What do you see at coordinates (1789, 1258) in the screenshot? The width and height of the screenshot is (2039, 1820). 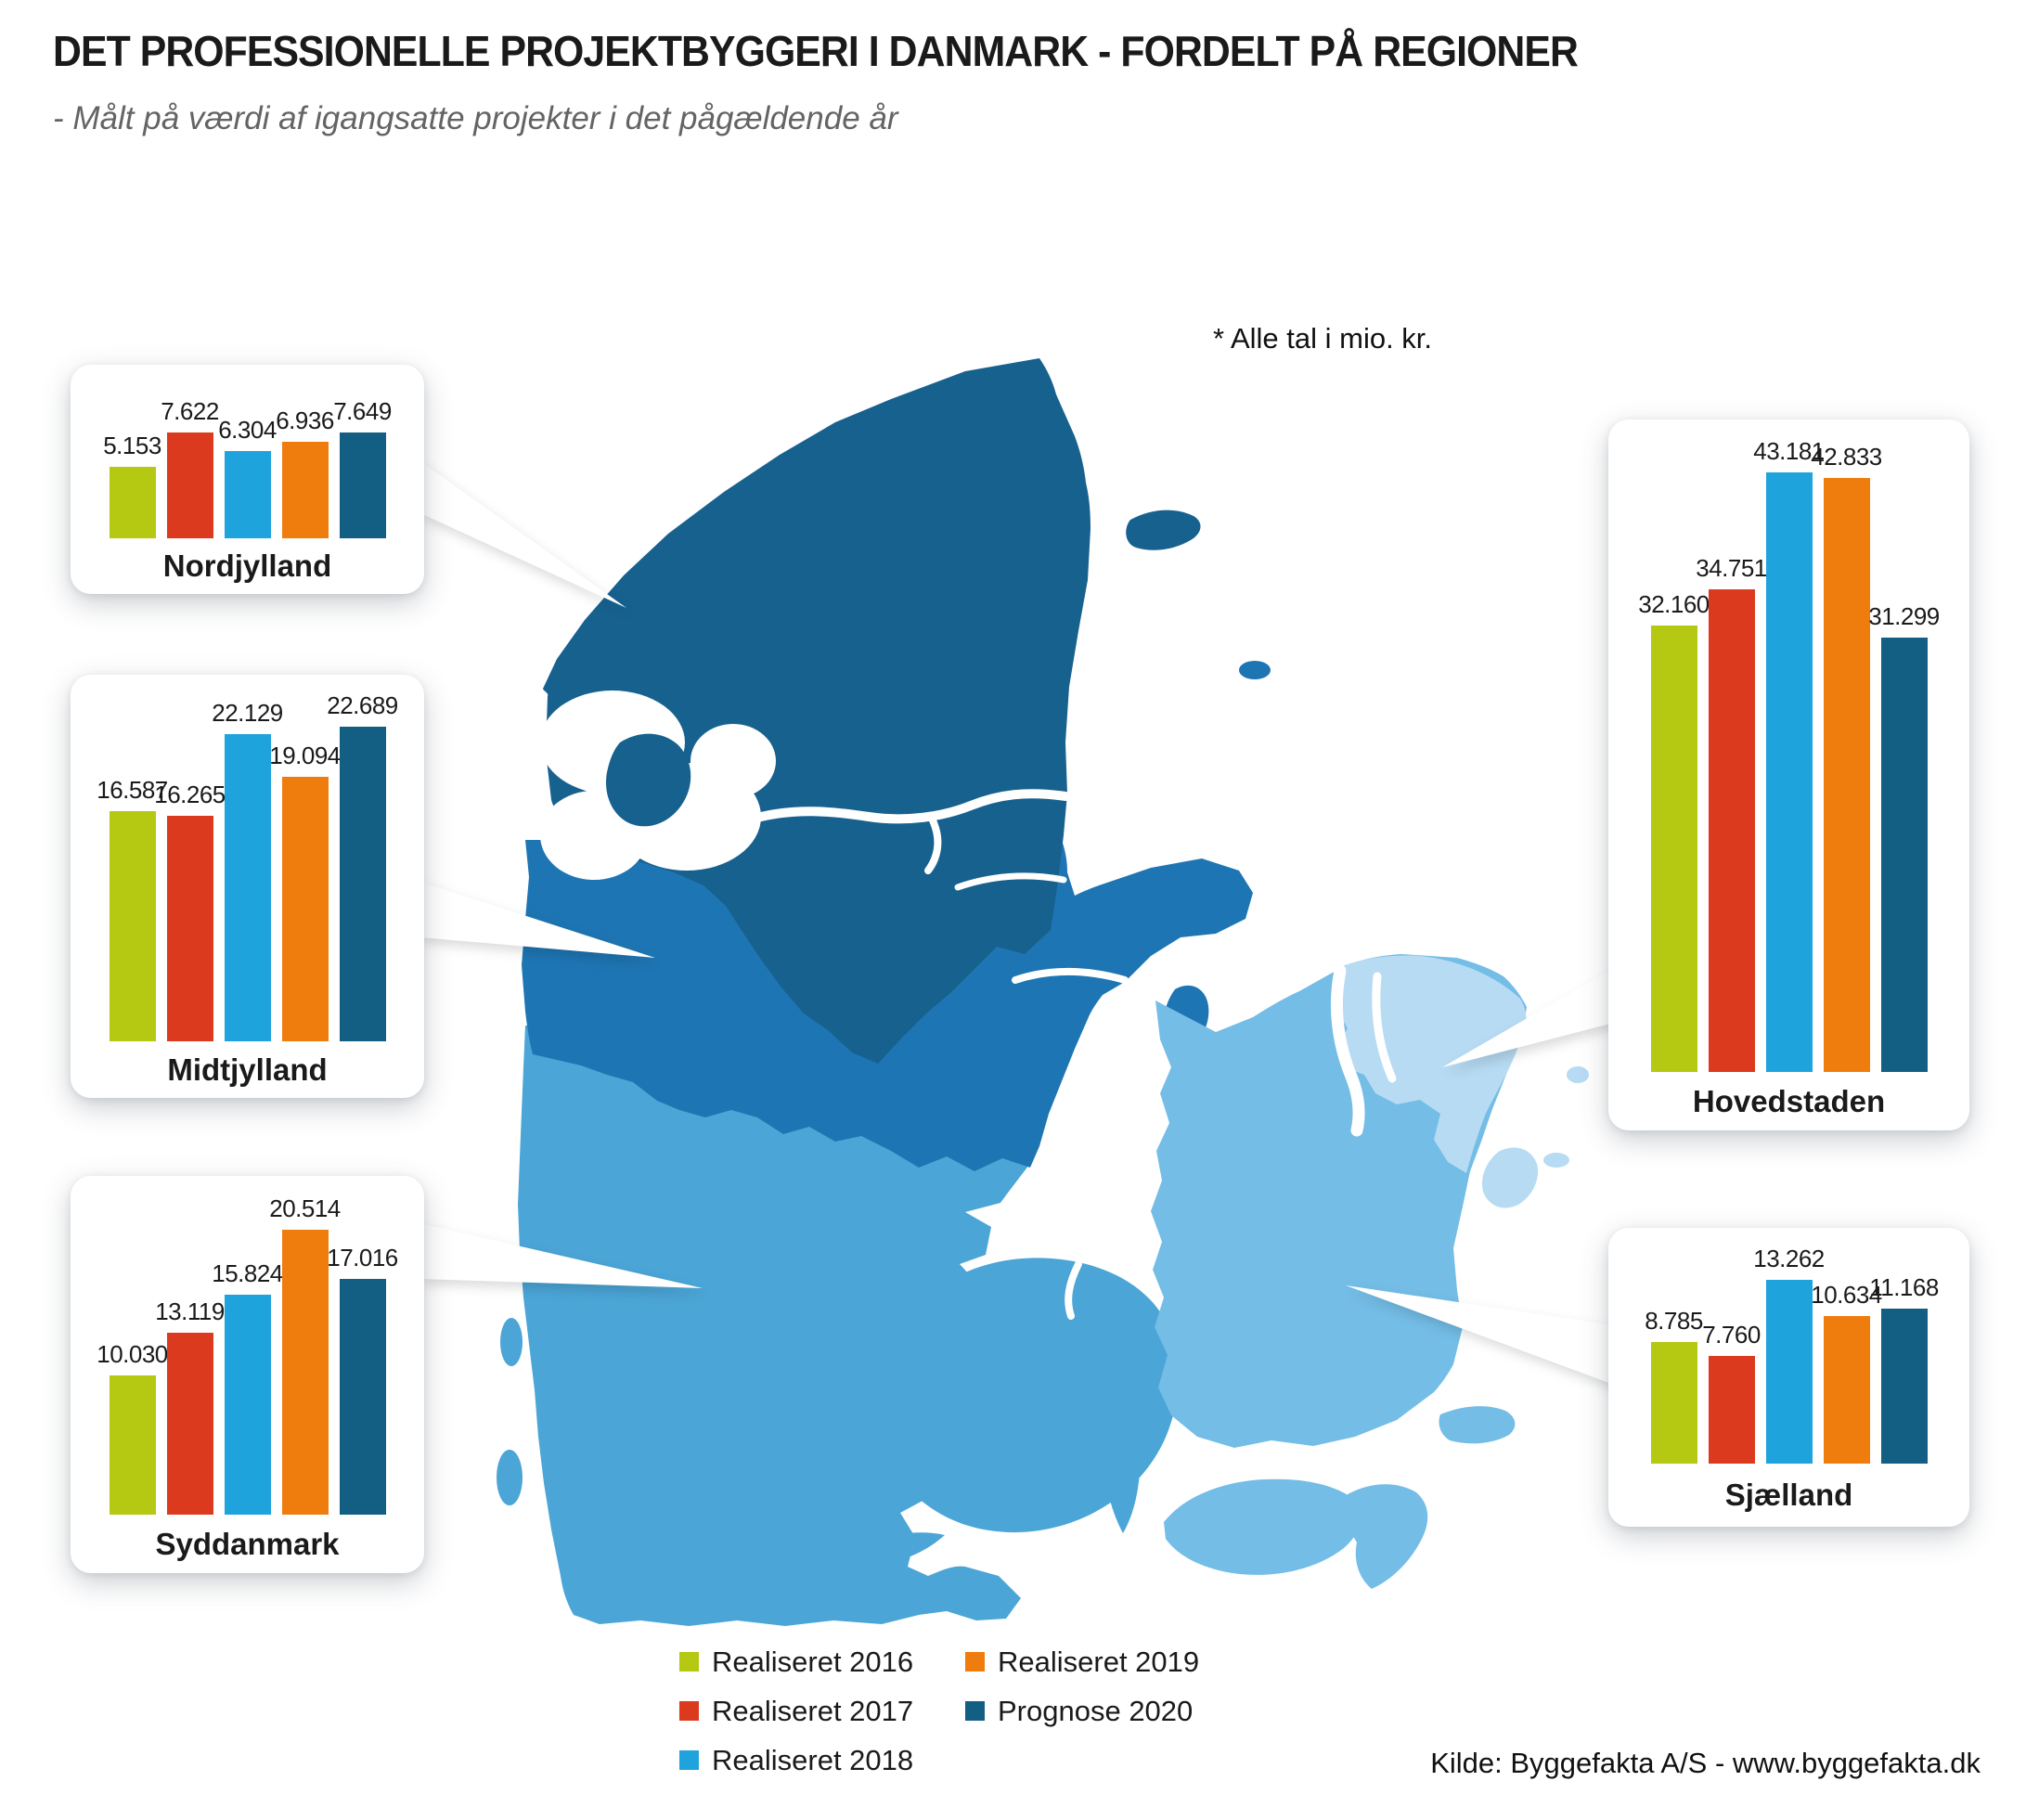 I see `bar-value-label: 13.262` at bounding box center [1789, 1258].